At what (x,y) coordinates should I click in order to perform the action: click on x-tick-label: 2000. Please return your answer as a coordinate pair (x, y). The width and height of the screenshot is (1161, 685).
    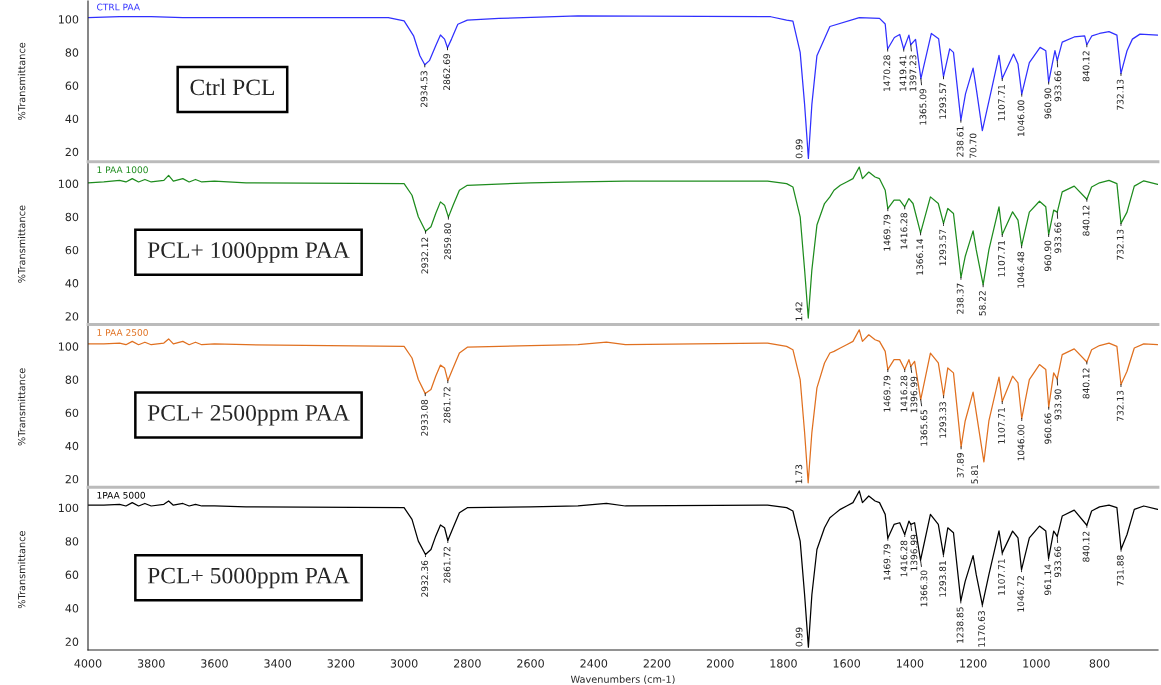
    Looking at the image, I should click on (720, 663).